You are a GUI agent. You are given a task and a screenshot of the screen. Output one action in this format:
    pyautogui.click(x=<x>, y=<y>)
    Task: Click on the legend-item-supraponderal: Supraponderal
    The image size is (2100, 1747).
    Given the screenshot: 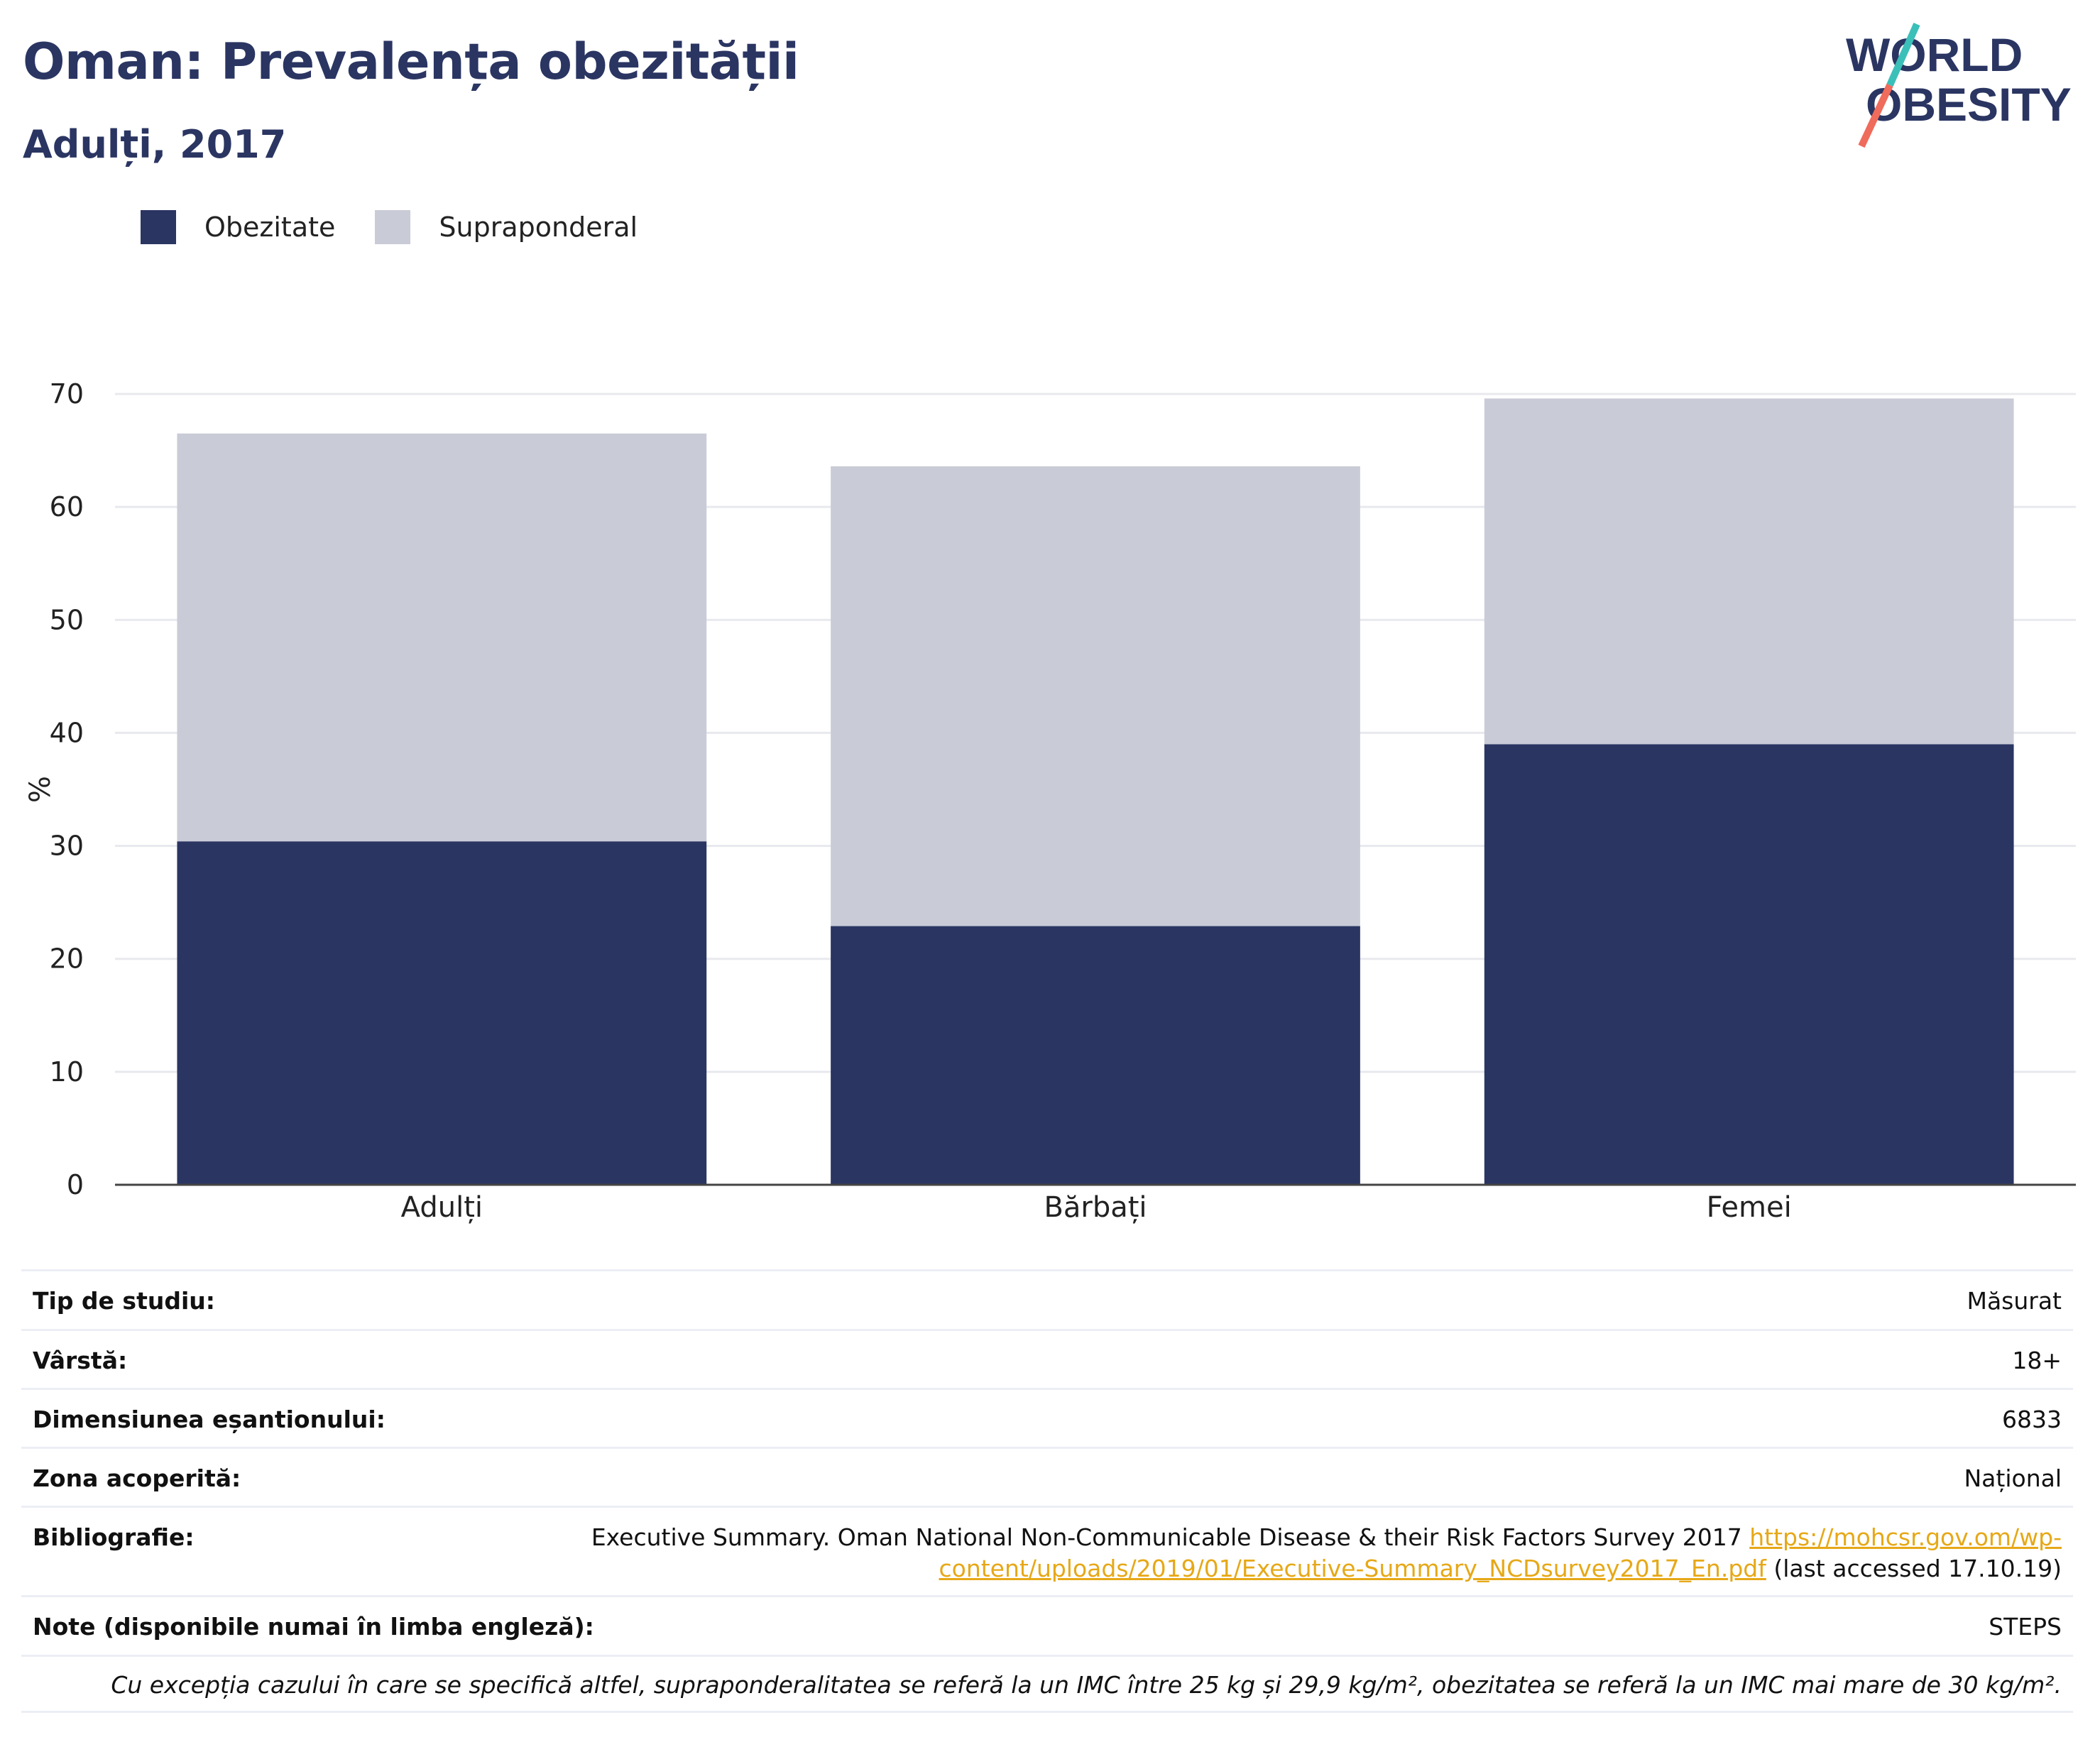 What is the action you would take?
    pyautogui.click(x=506, y=227)
    